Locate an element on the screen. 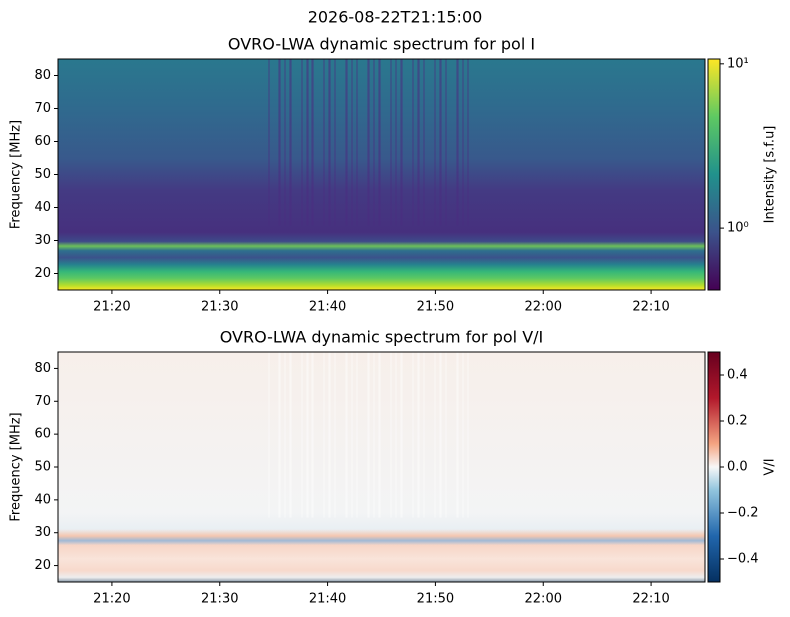  x-tick-label: 22:10 is located at coordinates (650, 599).